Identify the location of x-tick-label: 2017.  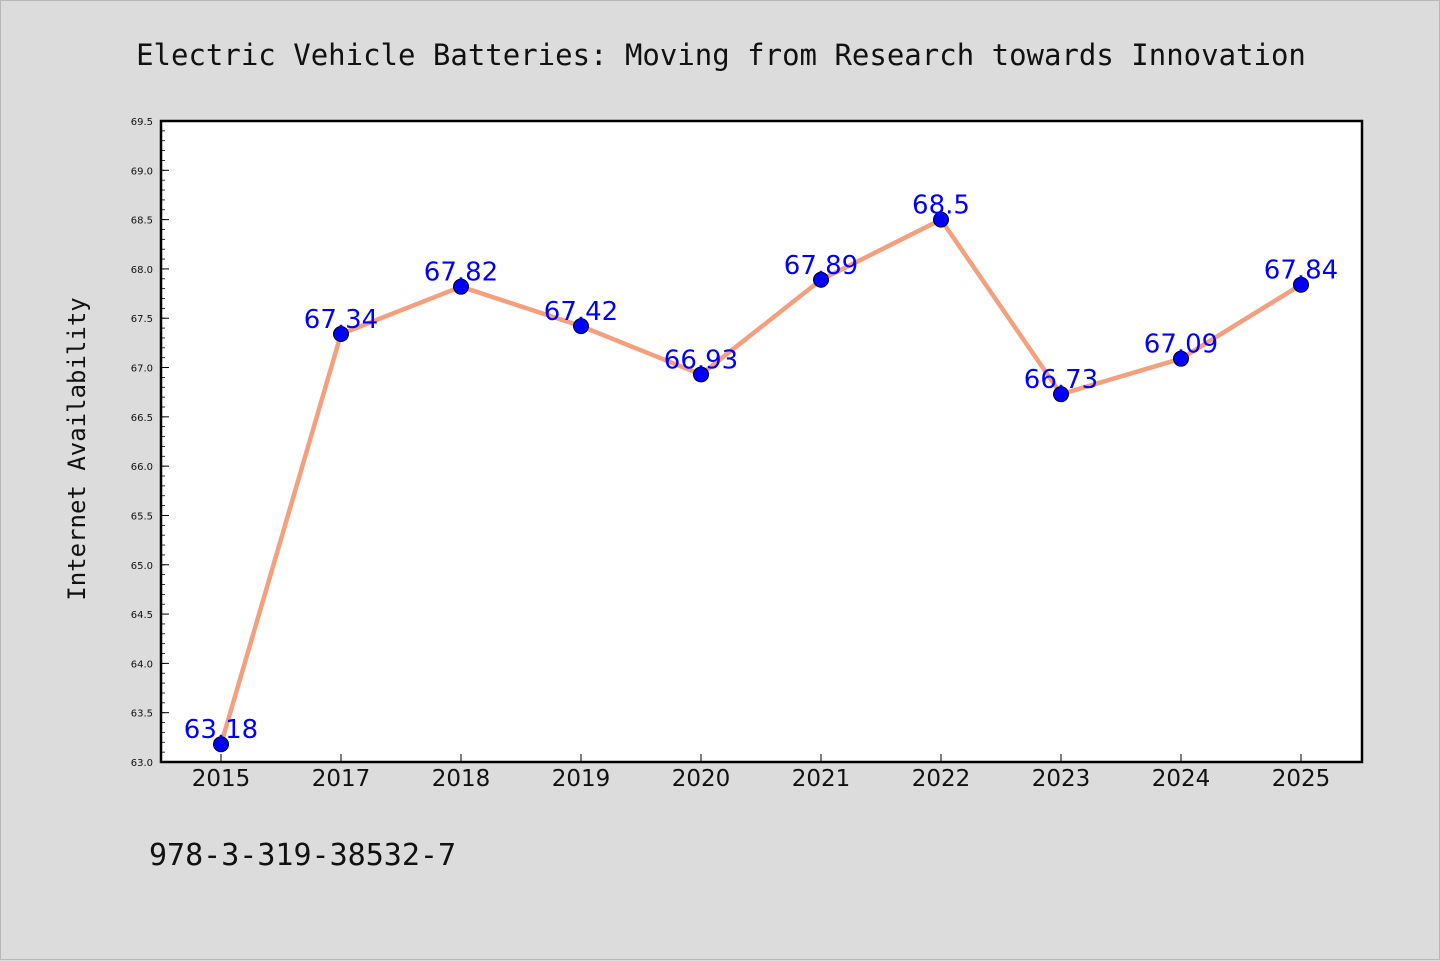
(341, 779).